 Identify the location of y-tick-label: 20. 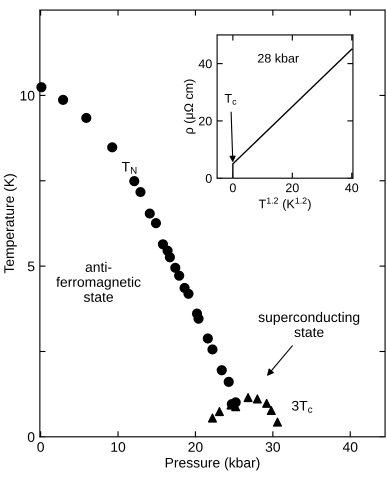
(205, 121).